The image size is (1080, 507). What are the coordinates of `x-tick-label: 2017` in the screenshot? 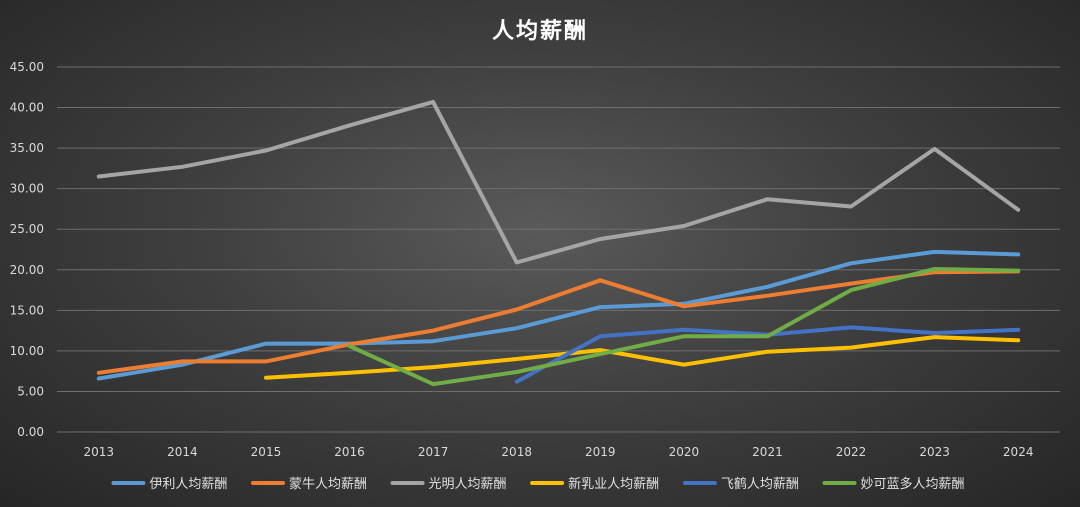 It's located at (433, 452).